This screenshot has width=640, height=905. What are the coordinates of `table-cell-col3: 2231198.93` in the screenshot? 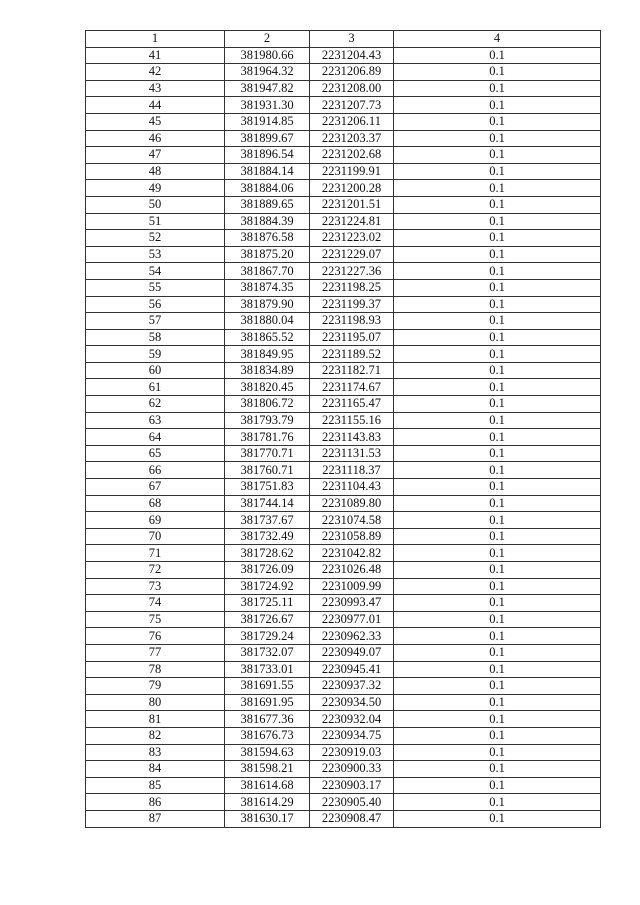 It's located at (351, 321).